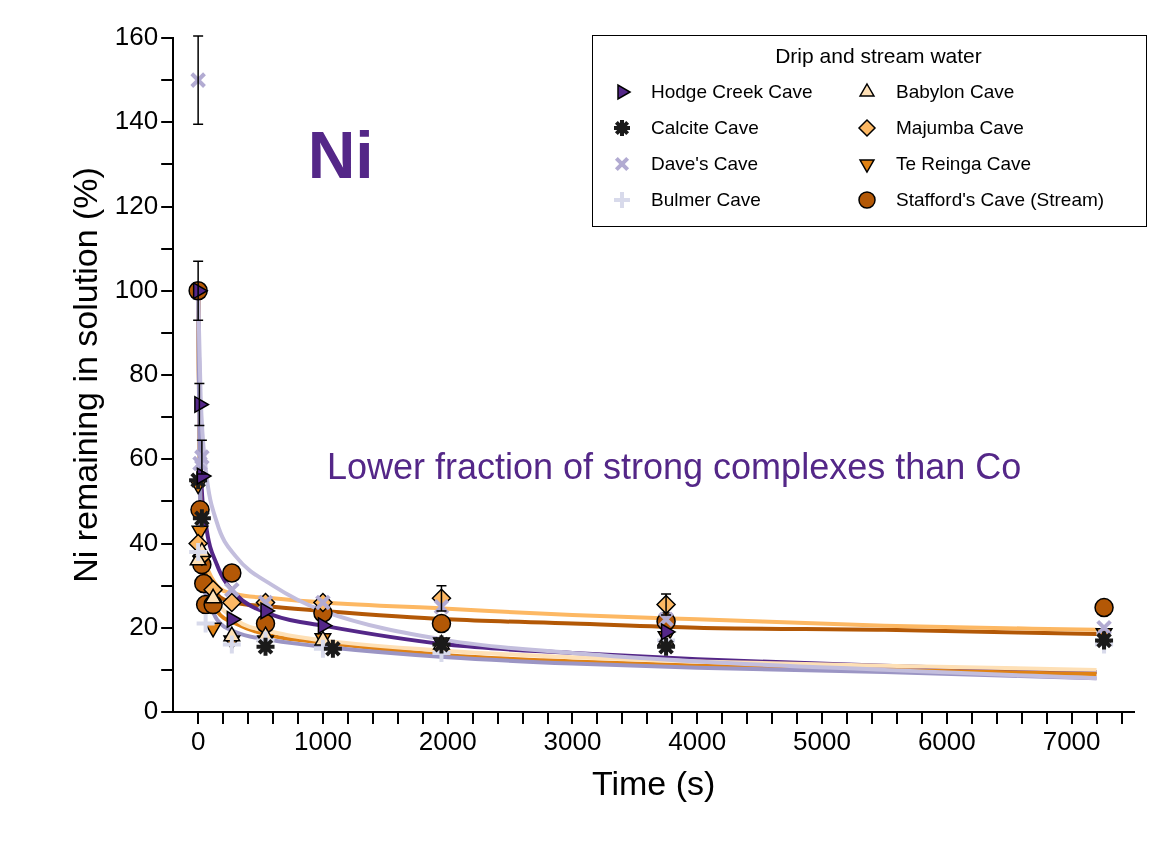  What do you see at coordinates (84, 375) in the screenshot?
I see `y-axis-title: Ni remaining in solution (%)` at bounding box center [84, 375].